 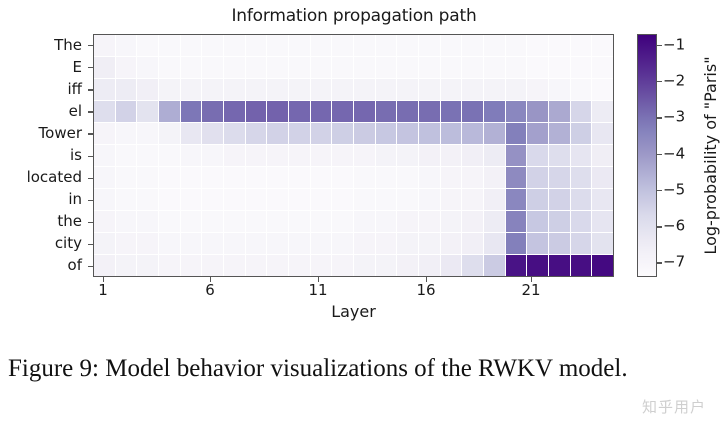 I want to click on chart-title: Information propagation path, so click(x=354, y=16).